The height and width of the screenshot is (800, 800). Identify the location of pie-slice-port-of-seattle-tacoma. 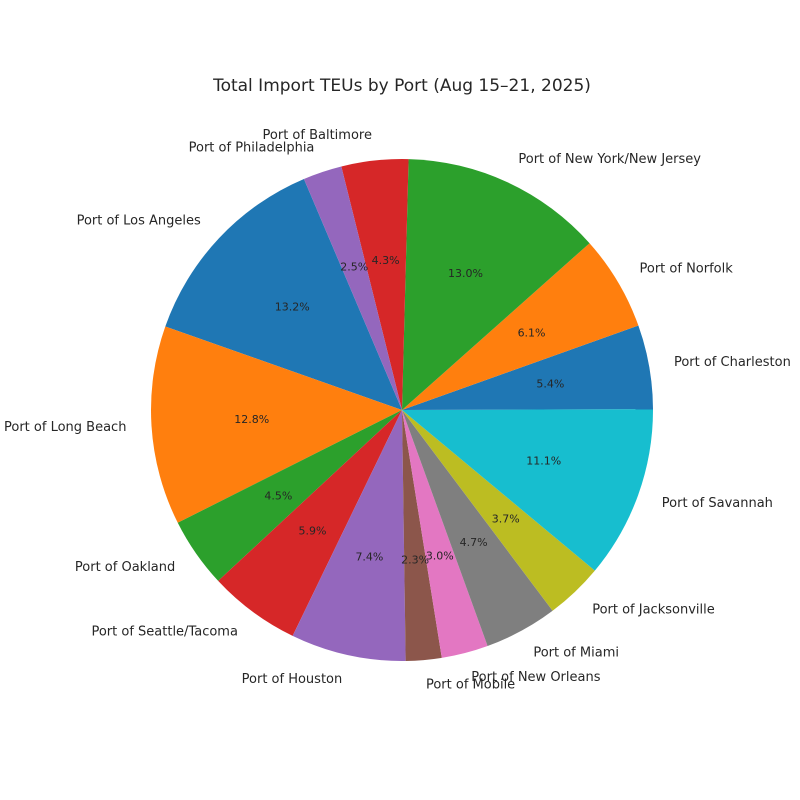
(310, 523).